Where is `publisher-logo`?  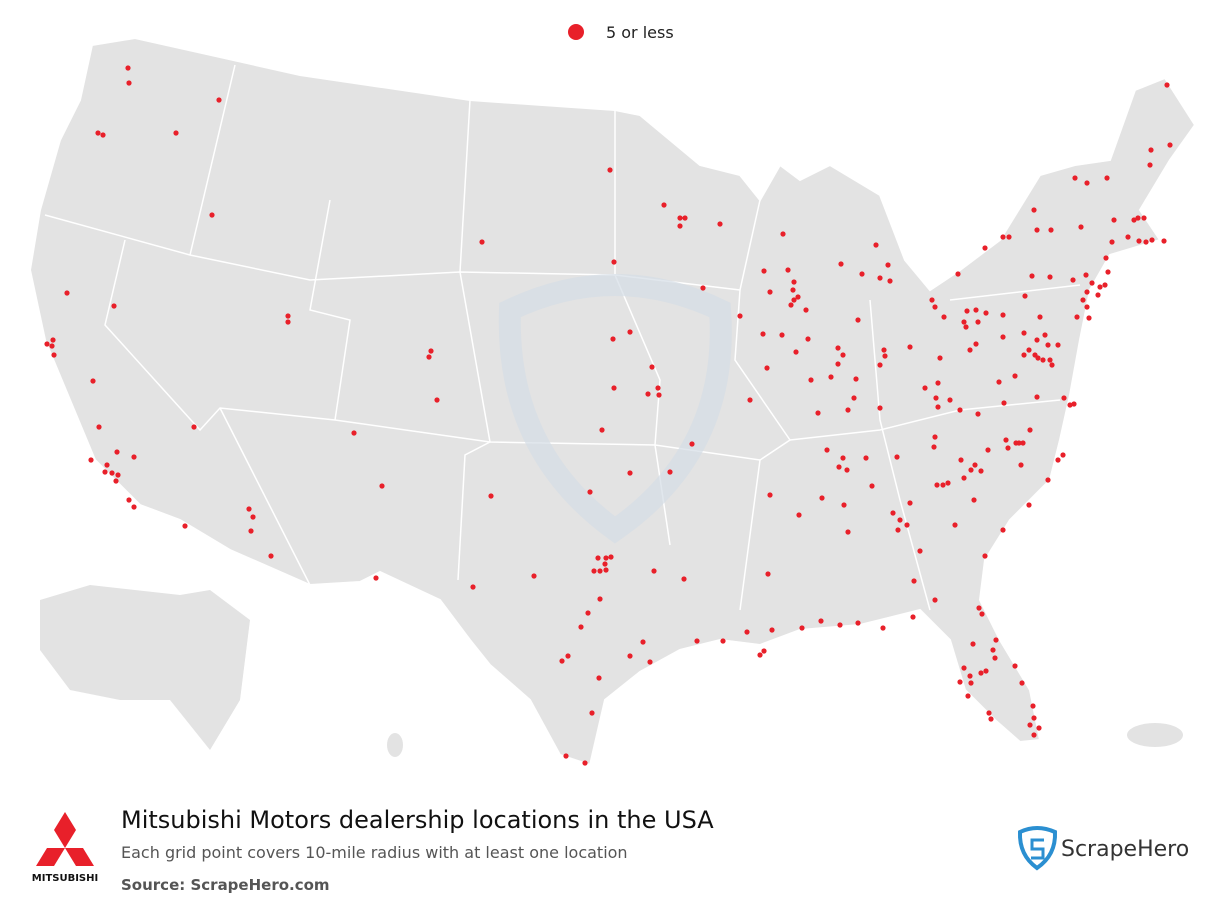
publisher-logo is located at coordinates (1037, 848).